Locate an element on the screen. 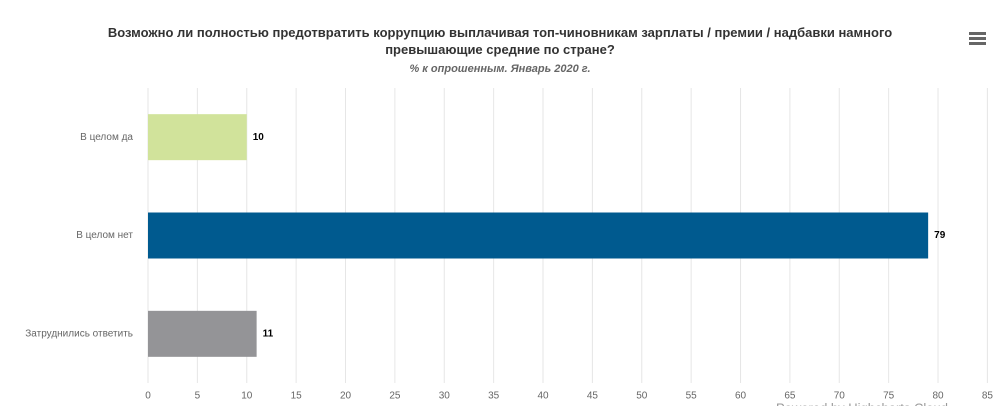 This screenshot has height=406, width=997. chart-subtitle: % к опрошенным. Январь 2020 г. is located at coordinates (500, 69).